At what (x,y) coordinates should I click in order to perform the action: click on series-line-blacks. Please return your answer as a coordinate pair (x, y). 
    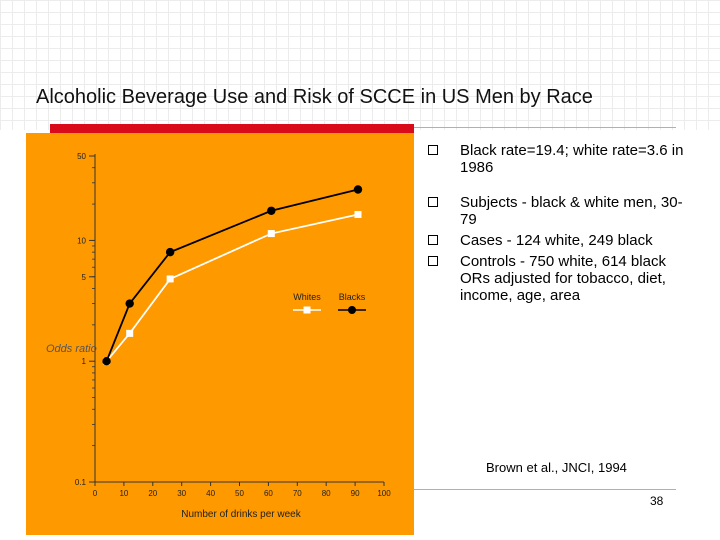
    Looking at the image, I should click on (232, 275).